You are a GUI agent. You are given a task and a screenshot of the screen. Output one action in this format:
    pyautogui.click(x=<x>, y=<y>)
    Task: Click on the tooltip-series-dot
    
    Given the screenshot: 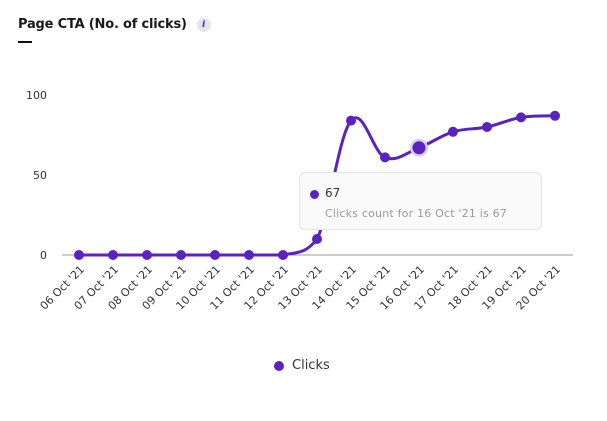 What is the action you would take?
    pyautogui.click(x=314, y=194)
    